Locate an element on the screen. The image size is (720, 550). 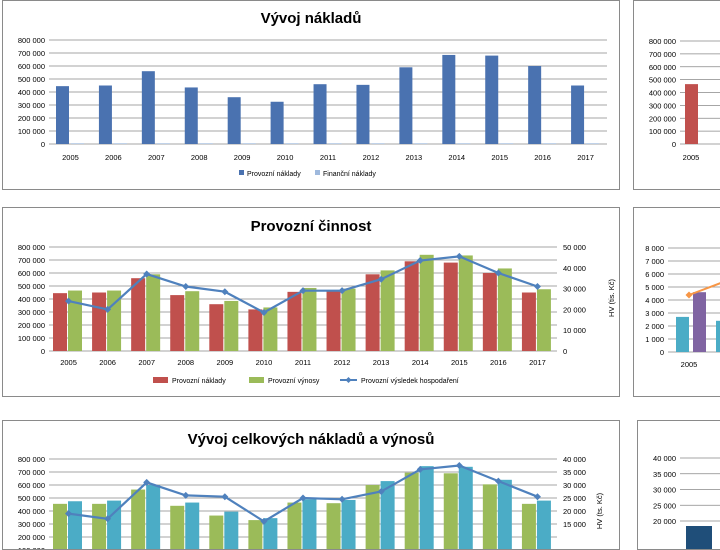
y-tick-label: 1 000 is located at coordinates (654, 339).